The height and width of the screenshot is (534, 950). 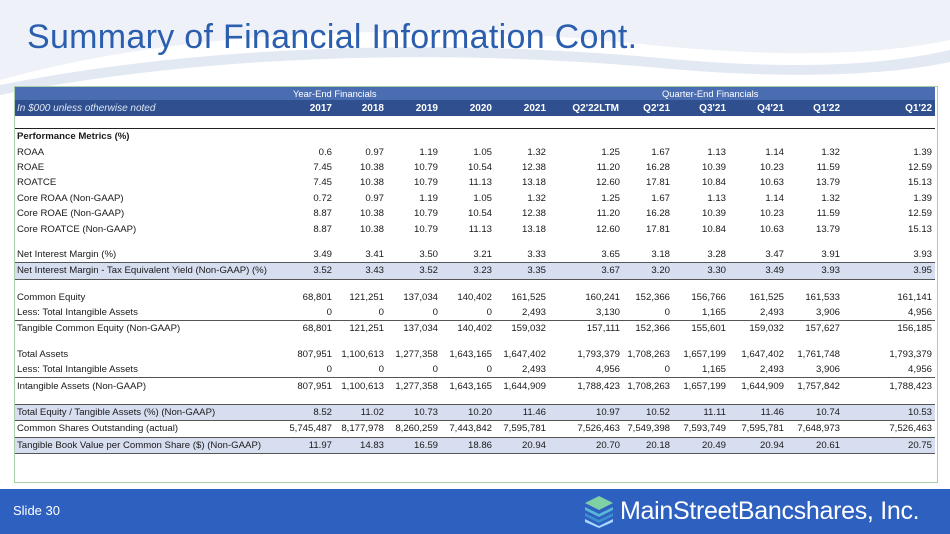 What do you see at coordinates (815, 385) in the screenshot?
I see `table-cell: 1,757,842` at bounding box center [815, 385].